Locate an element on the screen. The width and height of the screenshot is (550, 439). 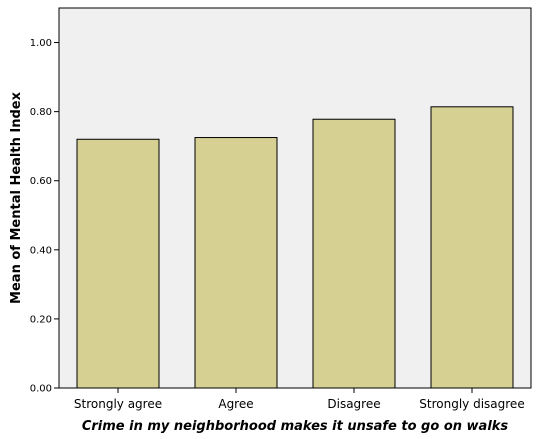
x-tick-label-2: Disagree is located at coordinates (353, 404).